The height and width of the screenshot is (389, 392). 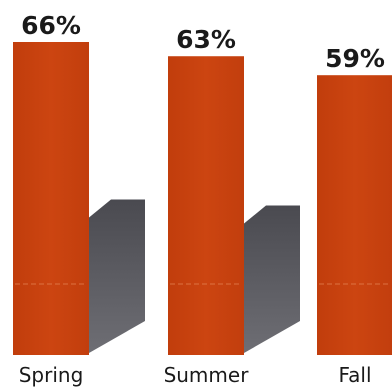 What do you see at coordinates (354, 215) in the screenshot?
I see `bar-fall` at bounding box center [354, 215].